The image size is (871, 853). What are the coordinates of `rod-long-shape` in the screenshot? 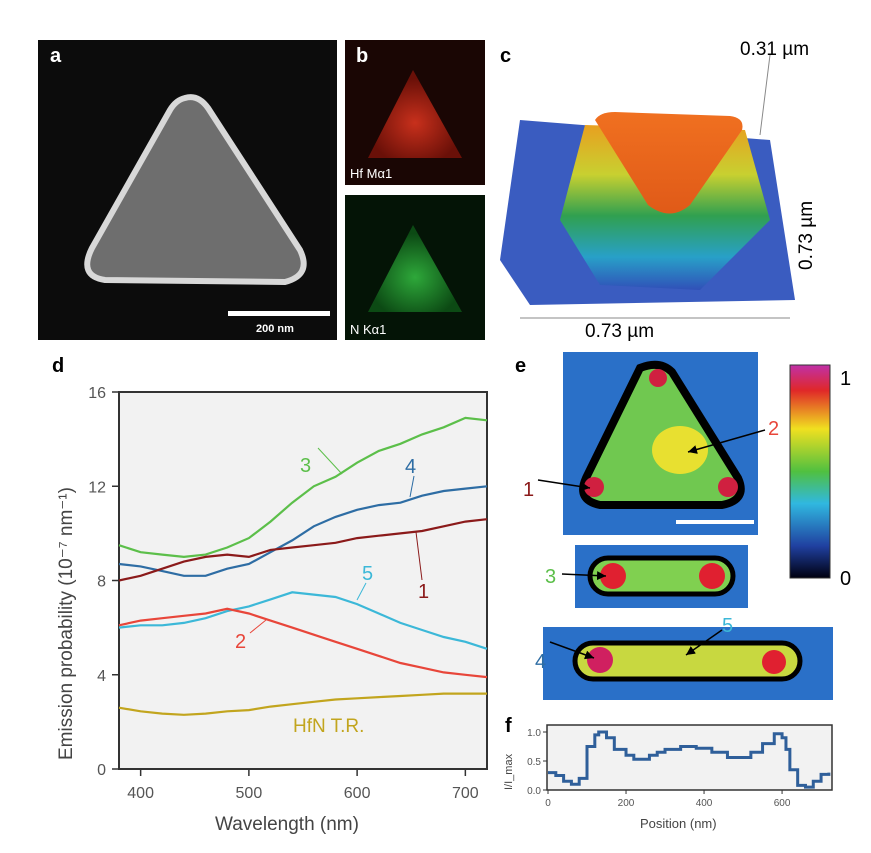 It's located at (687, 661).